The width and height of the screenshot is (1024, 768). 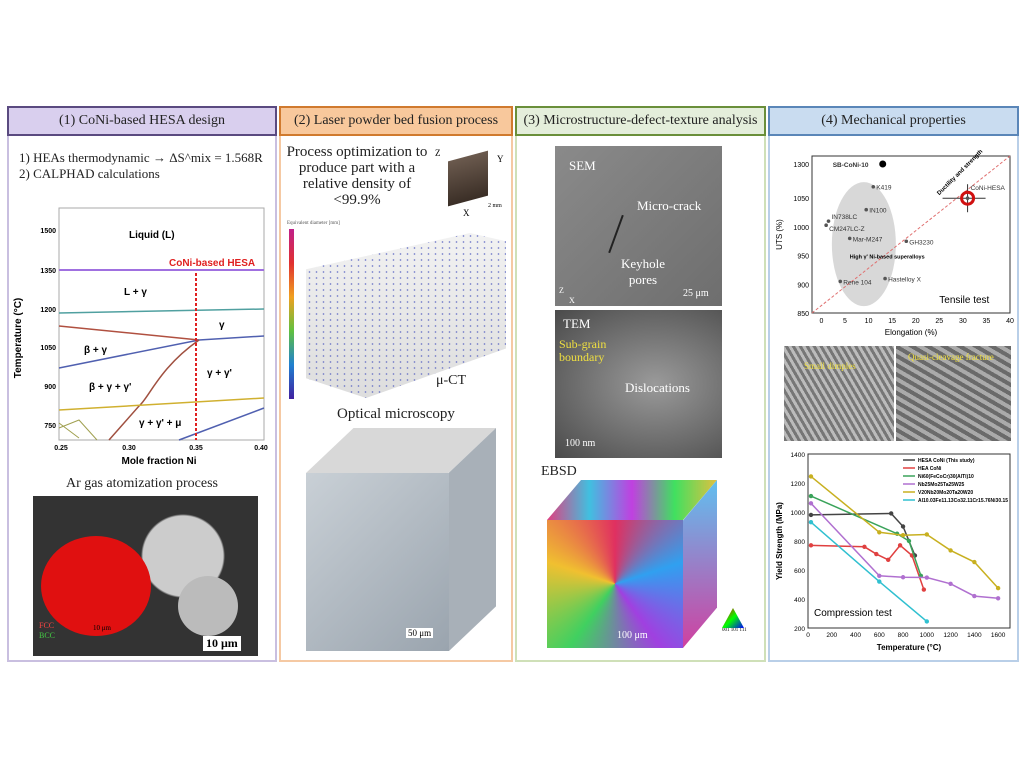 I want to click on x-tick-label: 1000, so click(x=927, y=635).